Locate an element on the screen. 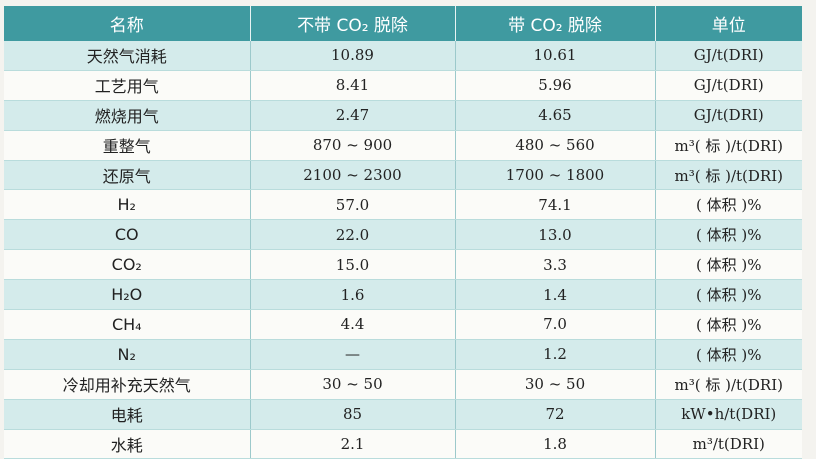  cell: 10.61 is located at coordinates (555, 56).